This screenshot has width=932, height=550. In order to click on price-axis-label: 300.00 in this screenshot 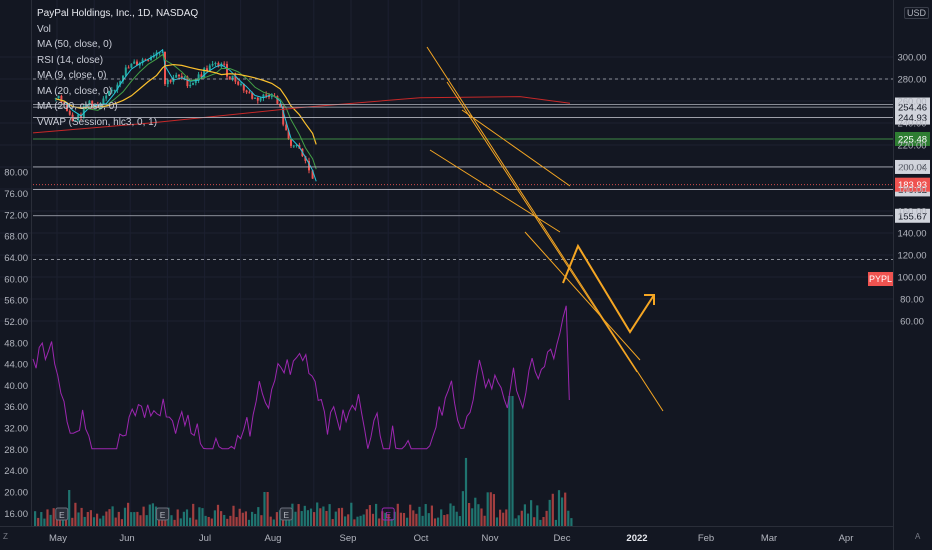, I will do `click(911, 58)`.